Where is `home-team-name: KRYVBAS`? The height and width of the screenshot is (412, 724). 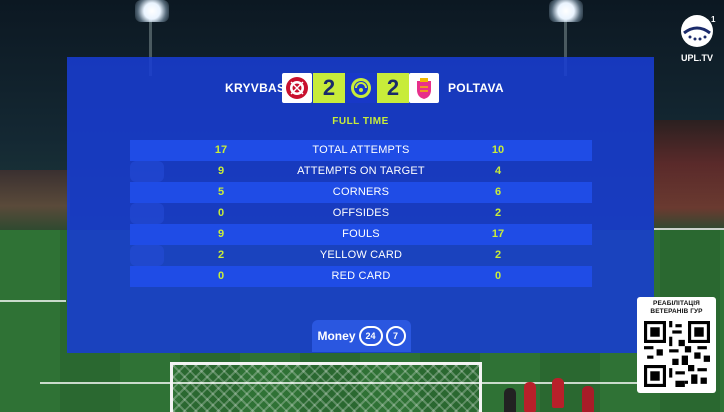
home-team-name: KRYVBAS is located at coordinates (255, 88).